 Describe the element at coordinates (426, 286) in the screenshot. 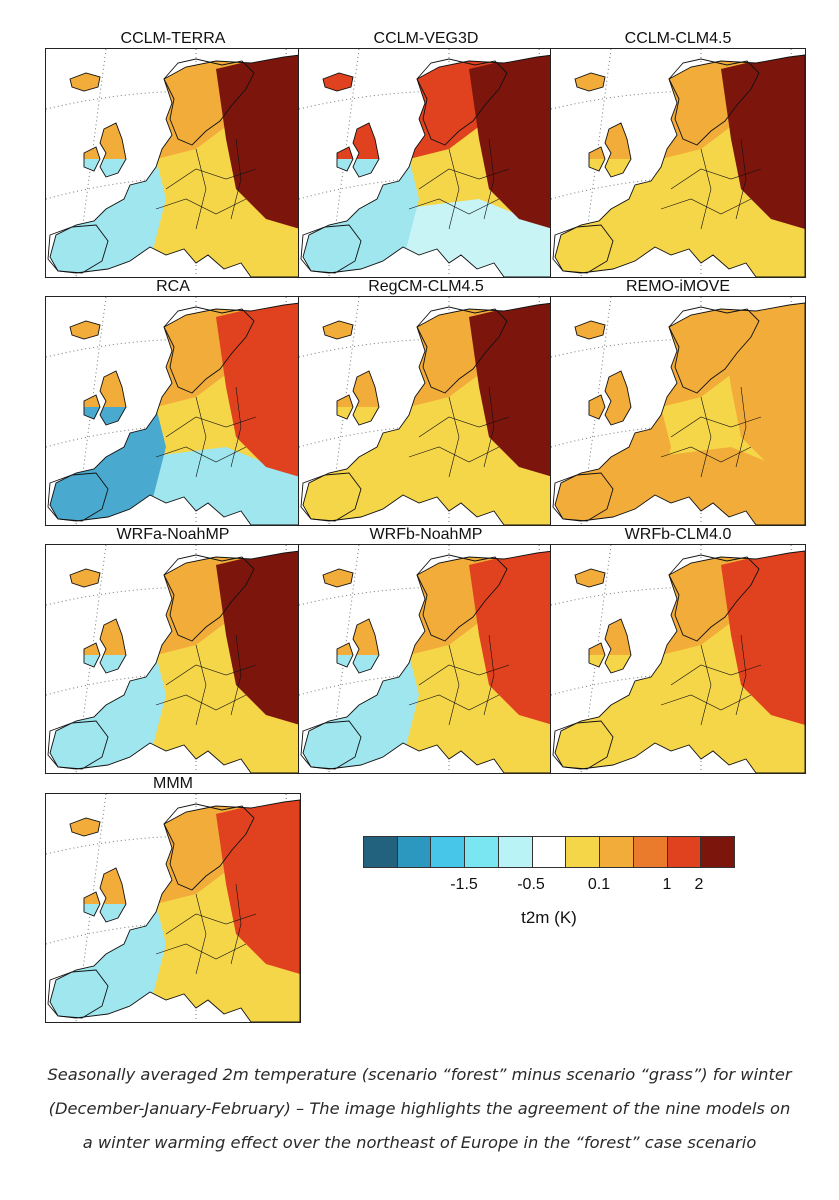

I see `panel-title: RegCM-CLM4.5` at that location.